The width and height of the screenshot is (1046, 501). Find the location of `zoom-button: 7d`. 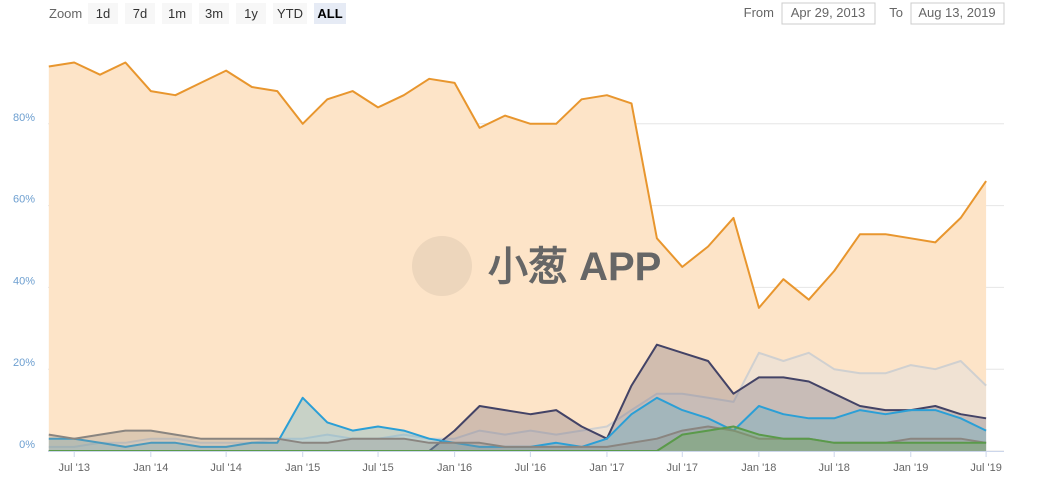

zoom-button: 7d is located at coordinates (140, 13).